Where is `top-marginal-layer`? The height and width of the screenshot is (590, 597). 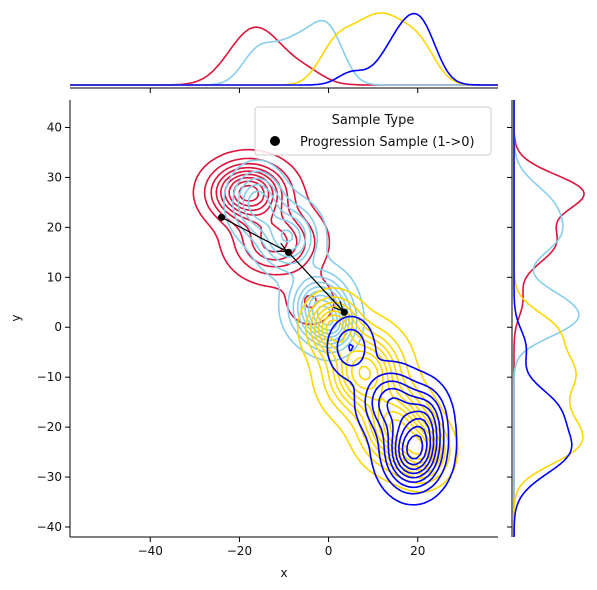 top-marginal-layer is located at coordinates (284, 49).